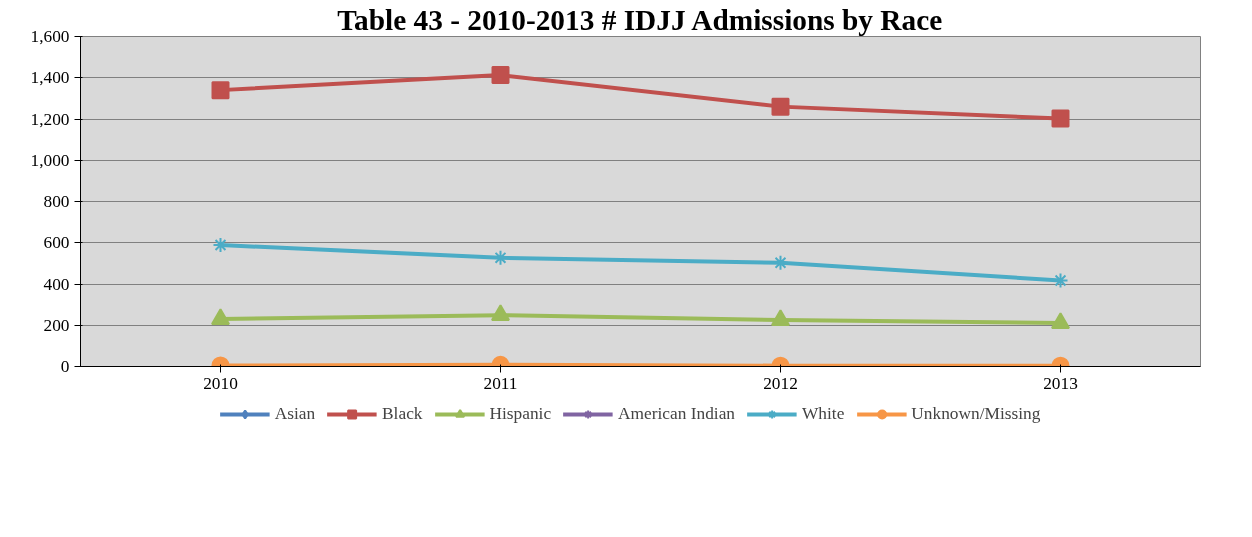 The height and width of the screenshot is (537, 1252). What do you see at coordinates (500, 383) in the screenshot?
I see `x-tick-label: 2011` at bounding box center [500, 383].